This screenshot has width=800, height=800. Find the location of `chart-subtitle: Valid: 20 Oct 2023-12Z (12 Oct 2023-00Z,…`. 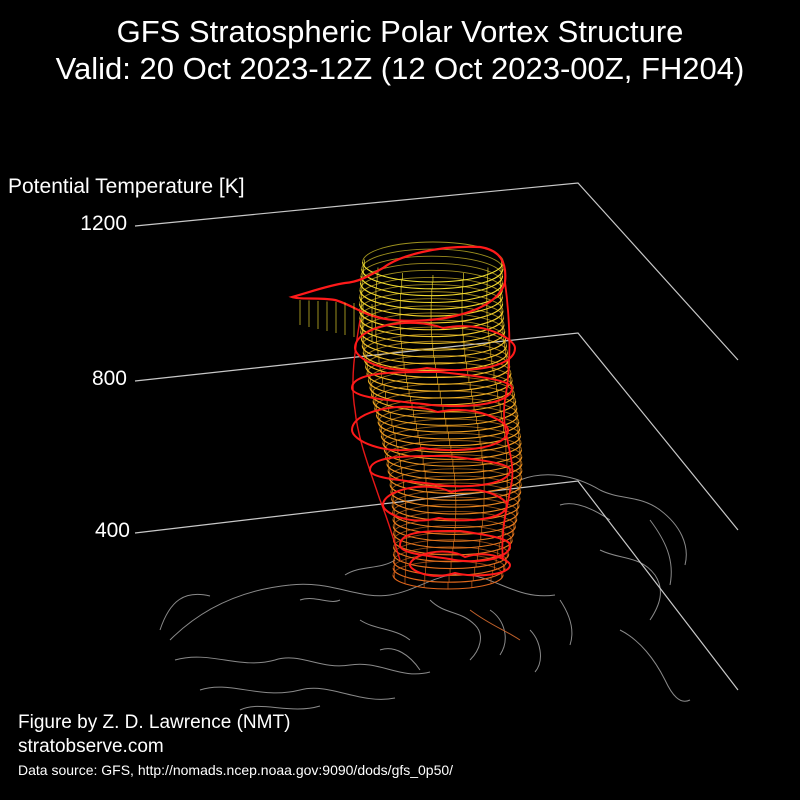

chart-subtitle: Valid: 20 Oct 2023-12Z (12 Oct 2023-00Z,… is located at coordinates (400, 68).